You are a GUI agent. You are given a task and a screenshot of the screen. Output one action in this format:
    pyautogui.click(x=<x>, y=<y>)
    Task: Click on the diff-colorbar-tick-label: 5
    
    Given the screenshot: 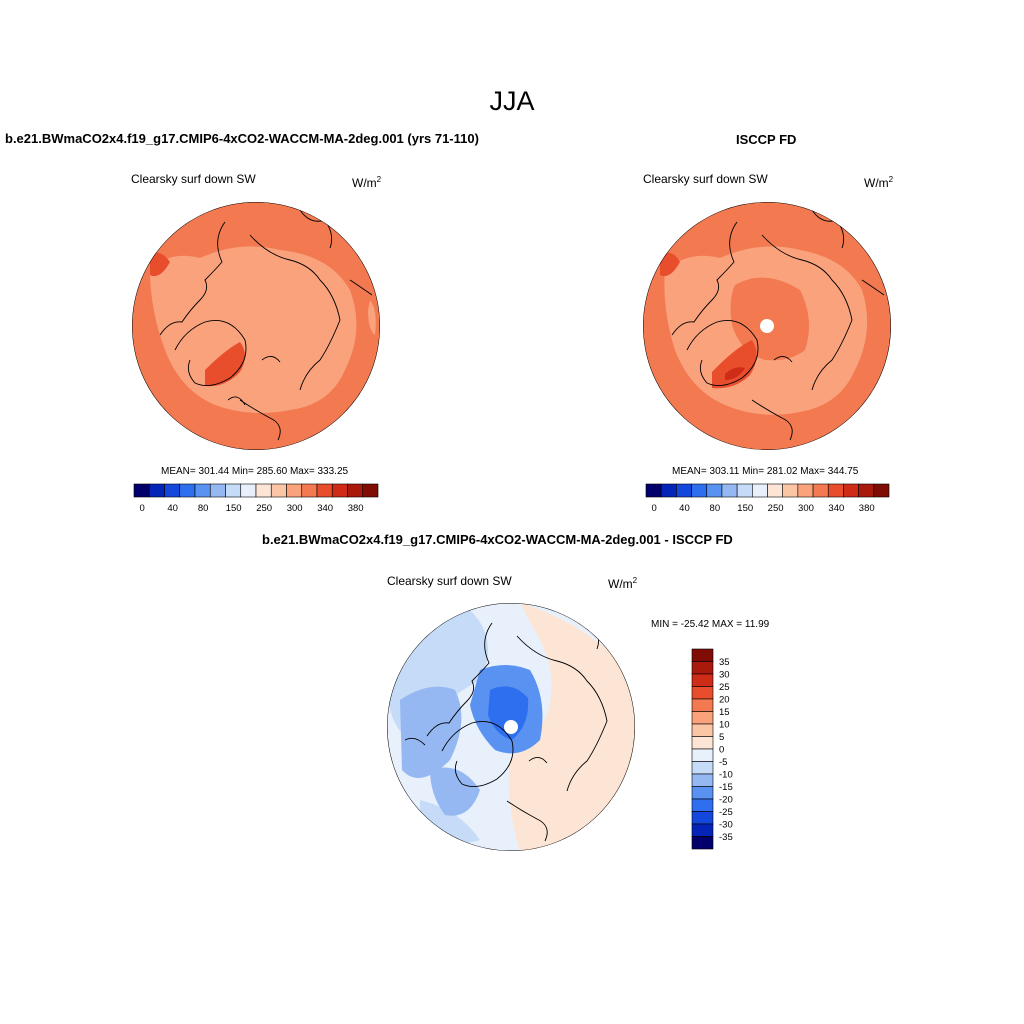 What is the action you would take?
    pyautogui.click(x=721, y=737)
    